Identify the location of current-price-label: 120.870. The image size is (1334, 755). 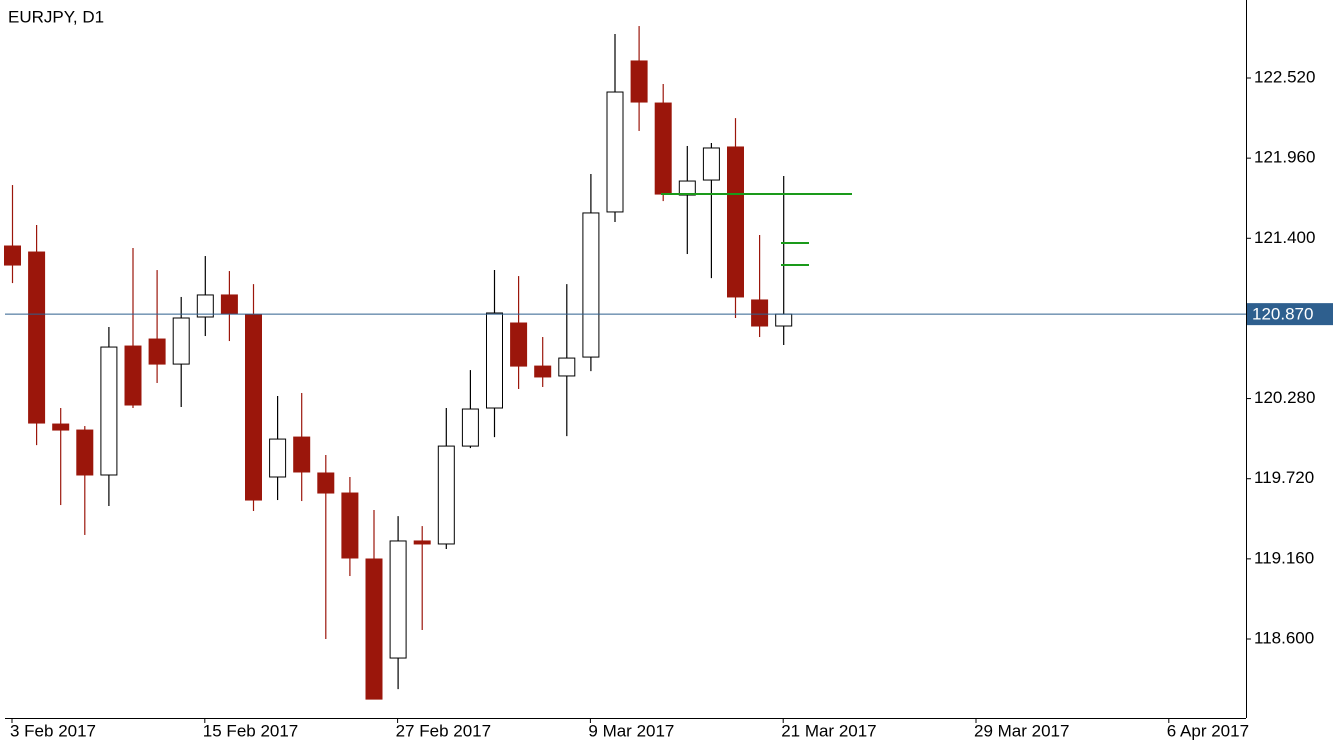
(1282, 314).